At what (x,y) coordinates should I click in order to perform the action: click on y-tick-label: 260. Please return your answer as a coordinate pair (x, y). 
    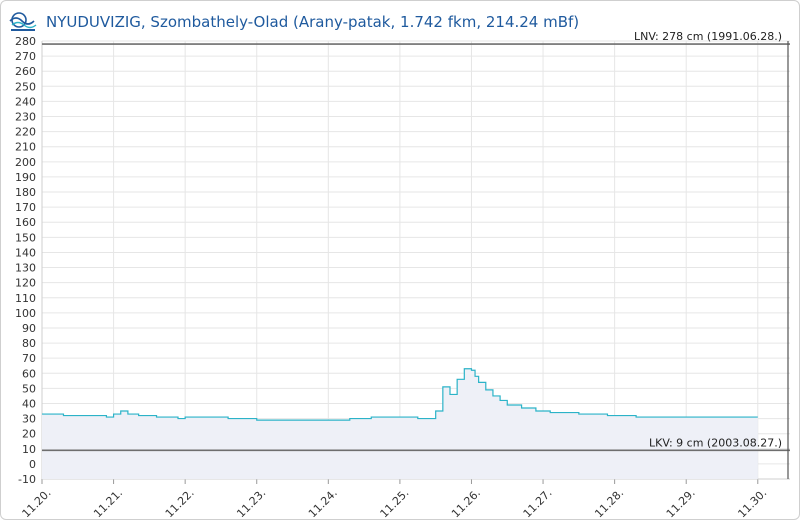
    Looking at the image, I should click on (25, 71).